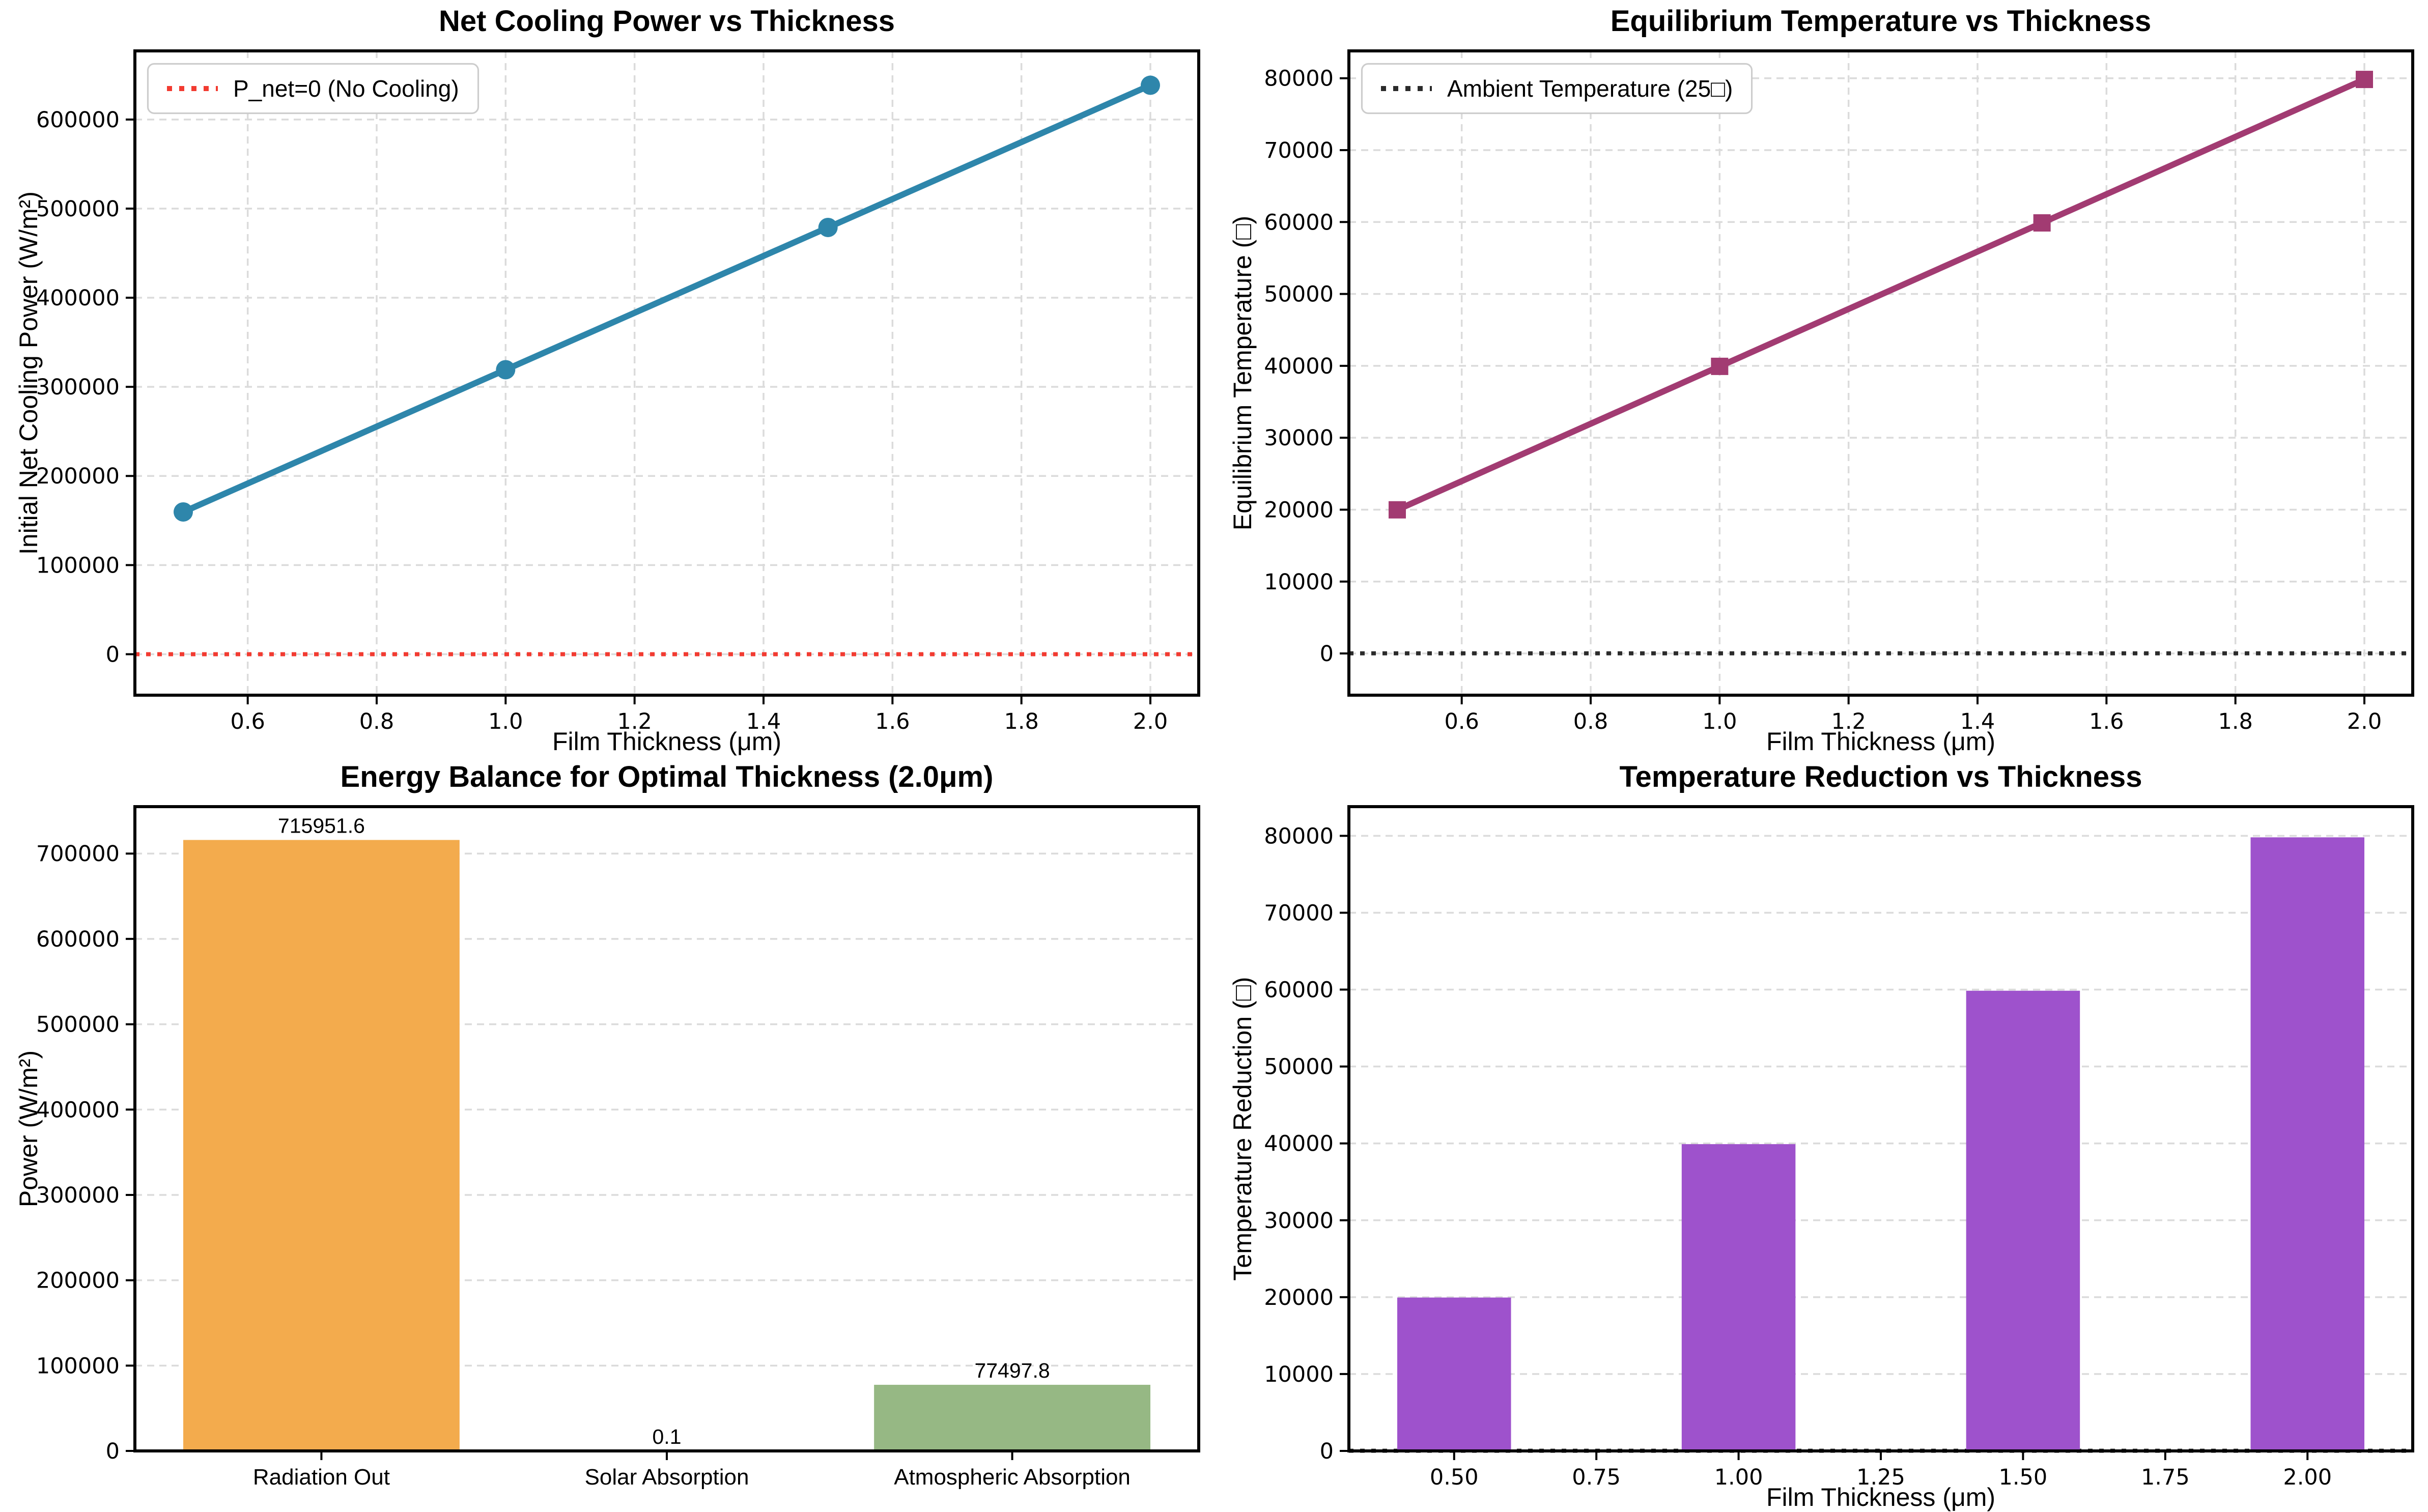 This screenshot has width=2428, height=1512. What do you see at coordinates (1590, 88) in the screenshot?
I see `legend-label: Ambient Temperature (25□)` at bounding box center [1590, 88].